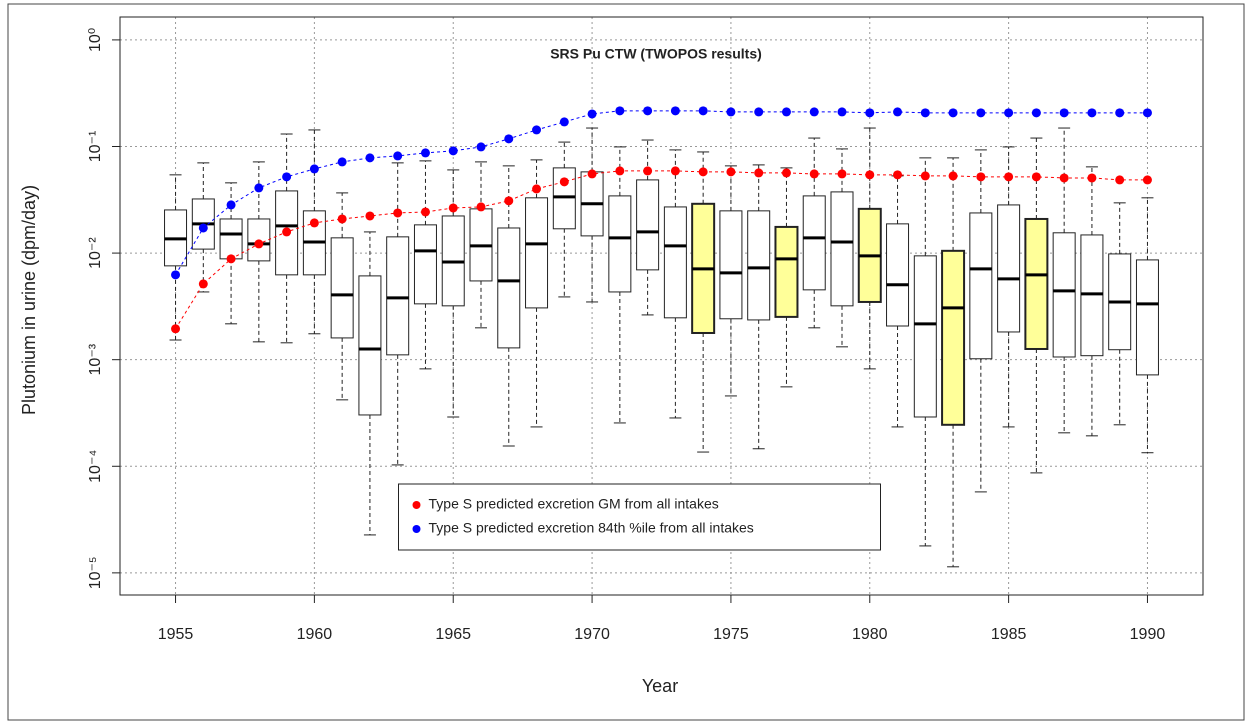  What do you see at coordinates (639, 517) in the screenshot?
I see `legend-box` at bounding box center [639, 517].